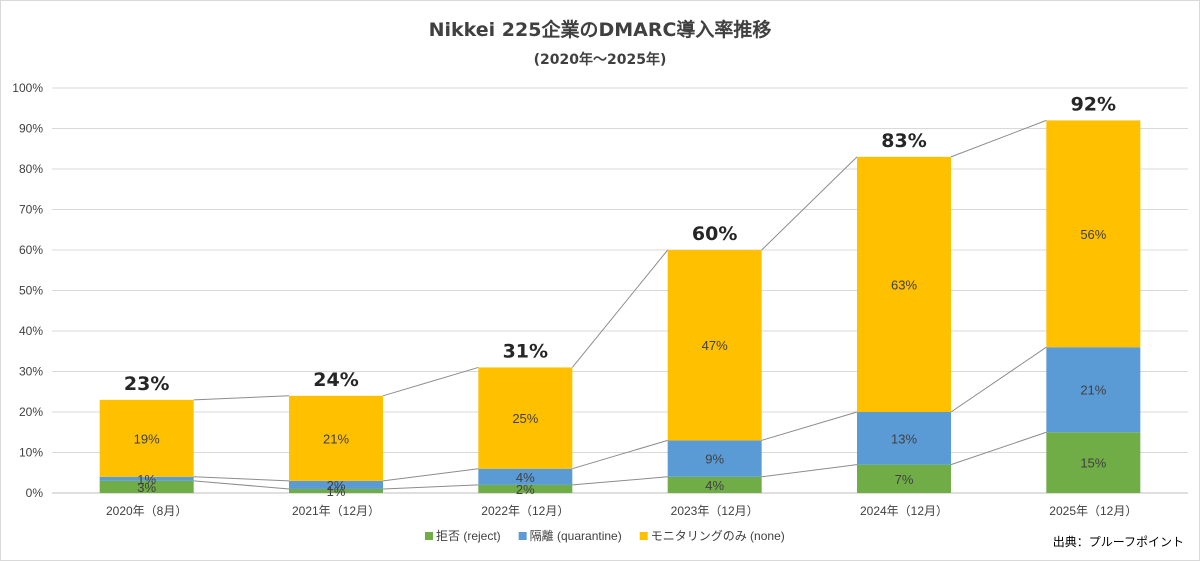 This screenshot has width=1200, height=561. I want to click on total-label: 24%, so click(335, 380).